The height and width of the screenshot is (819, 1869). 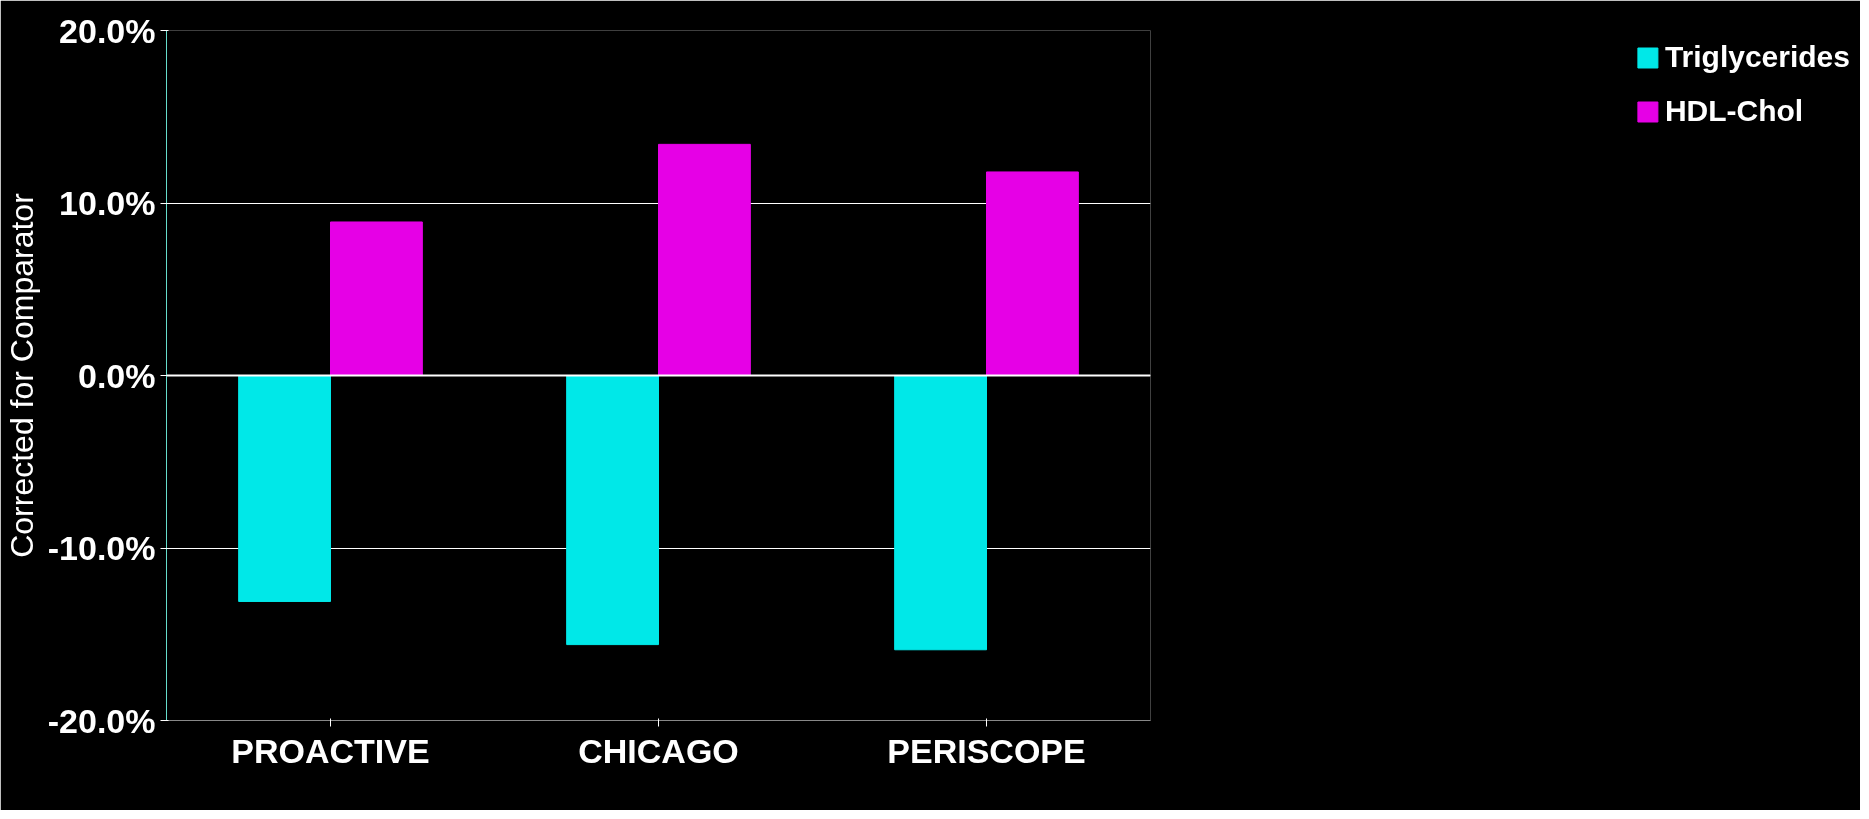 I want to click on y-tick-label: 0.0%, so click(x=117, y=375).